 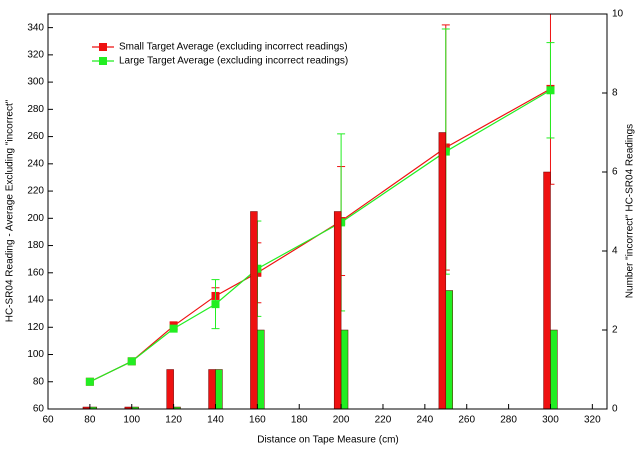 I want to click on y2-tick-label: 10, so click(x=618, y=14).